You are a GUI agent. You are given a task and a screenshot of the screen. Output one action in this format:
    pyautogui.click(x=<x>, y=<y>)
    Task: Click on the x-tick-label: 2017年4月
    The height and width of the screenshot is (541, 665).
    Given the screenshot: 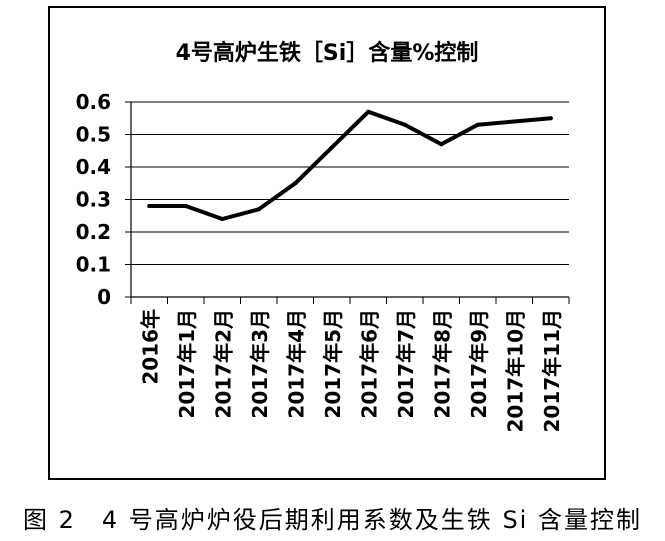 What is the action you would take?
    pyautogui.click(x=296, y=364)
    